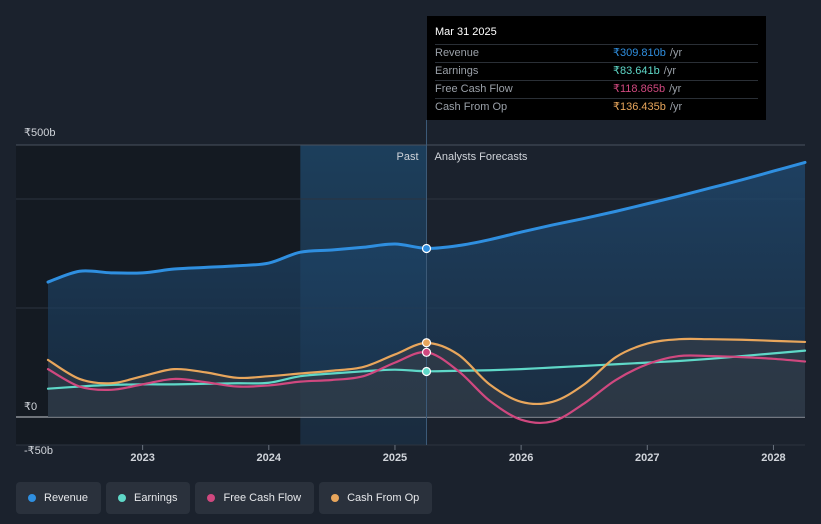 This screenshot has height=524, width=821. I want to click on x-tick-label: 2025, so click(395, 458).